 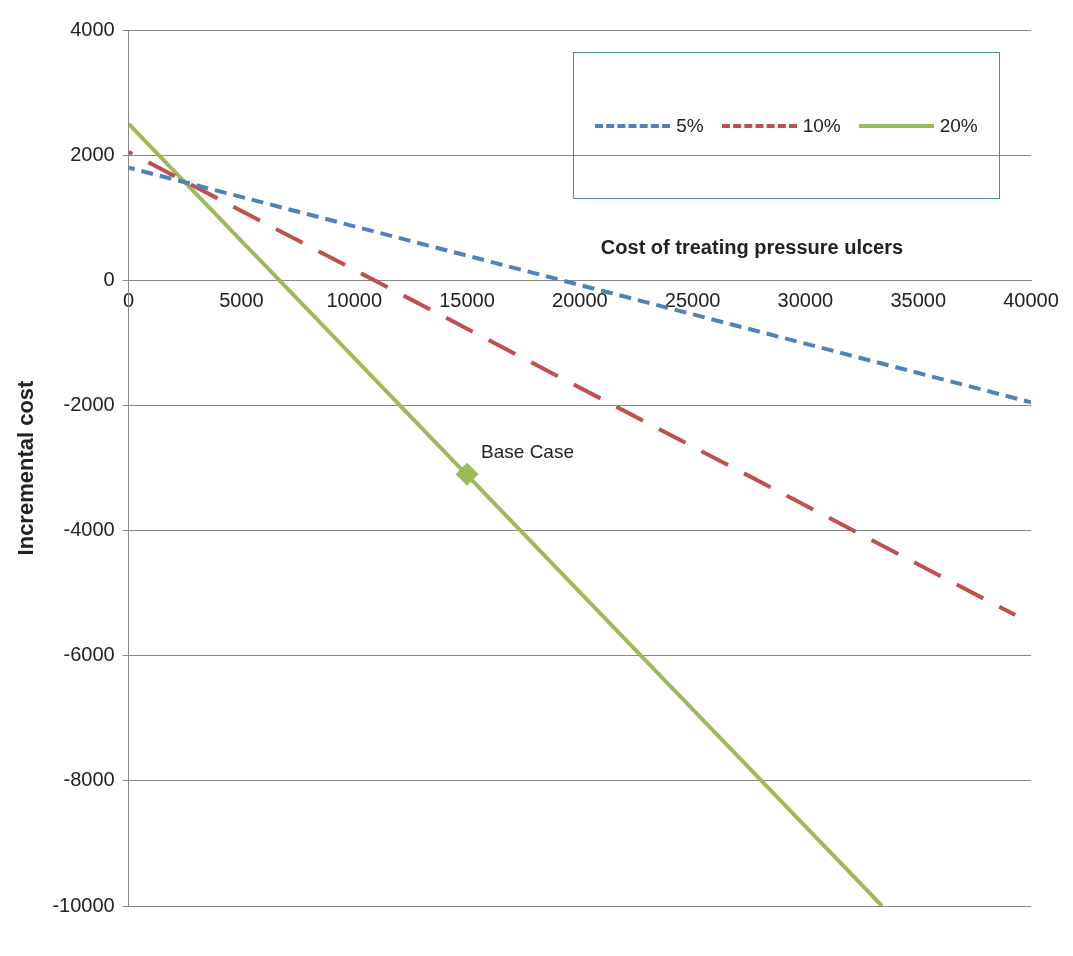 I want to click on x-tick-label: 30000, so click(x=805, y=299).